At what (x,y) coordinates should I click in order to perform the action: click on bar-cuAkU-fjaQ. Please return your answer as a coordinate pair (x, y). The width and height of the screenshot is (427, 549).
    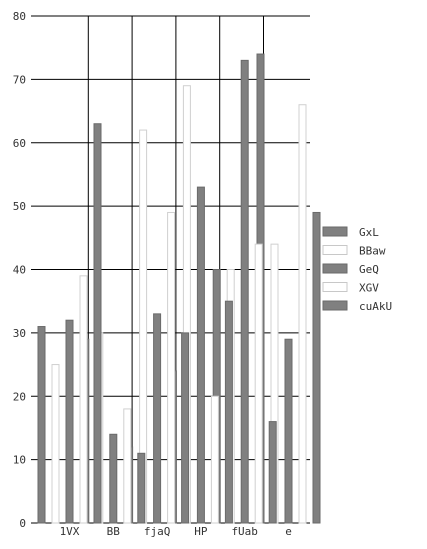
    Looking at the image, I should click on (185, 428).